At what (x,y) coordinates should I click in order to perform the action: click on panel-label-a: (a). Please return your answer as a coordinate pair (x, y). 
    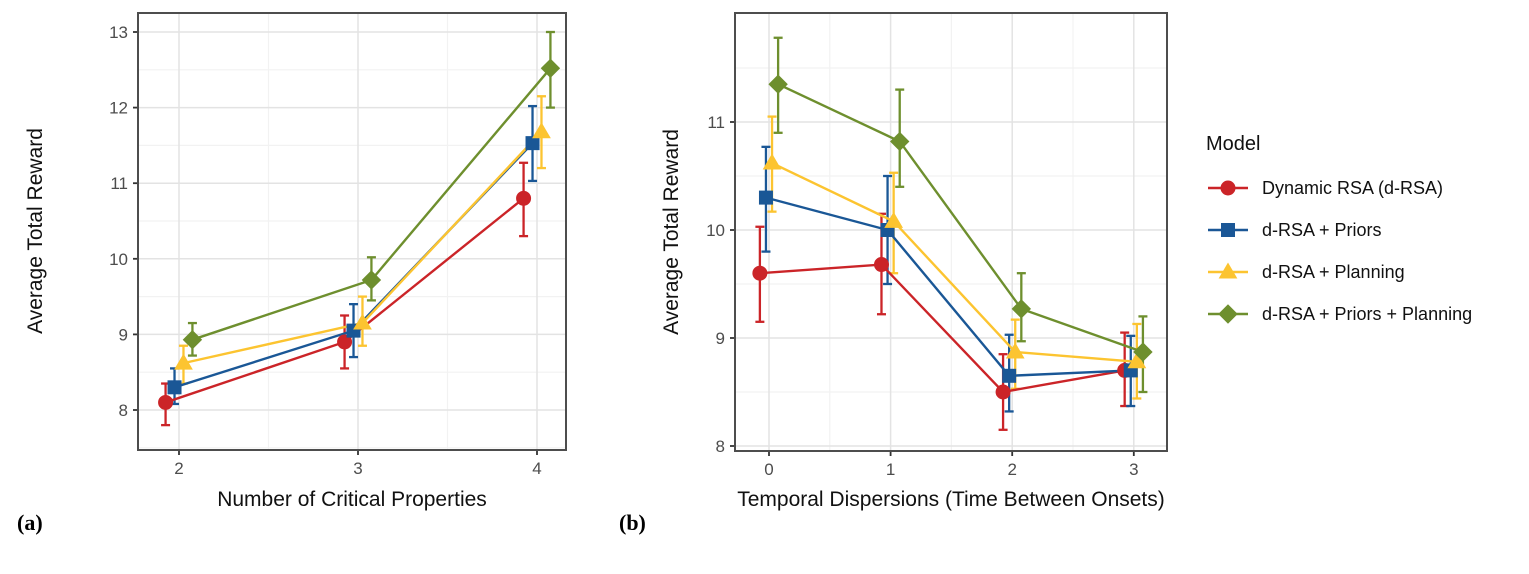
    Looking at the image, I should click on (30, 522).